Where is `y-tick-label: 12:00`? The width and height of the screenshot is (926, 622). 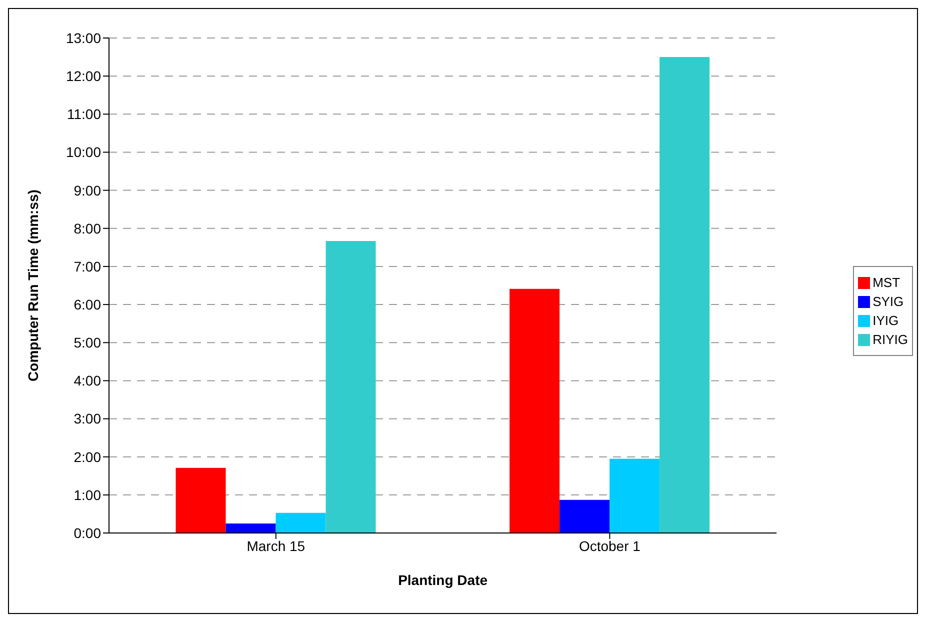
y-tick-label: 12:00 is located at coordinates (84, 76).